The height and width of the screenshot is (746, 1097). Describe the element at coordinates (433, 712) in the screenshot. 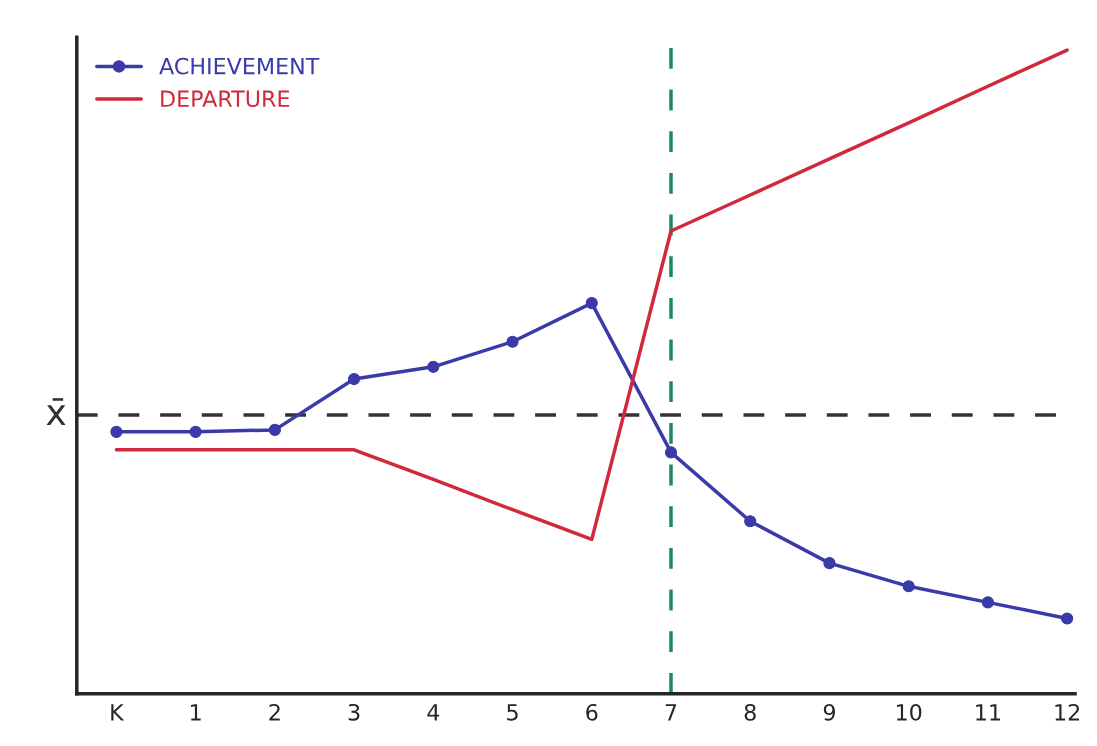

I see `x-tick-label: 4` at that location.